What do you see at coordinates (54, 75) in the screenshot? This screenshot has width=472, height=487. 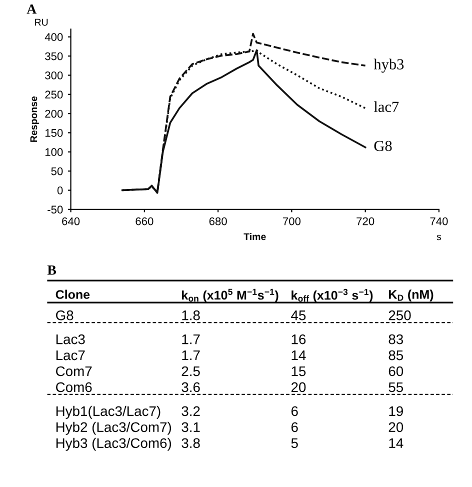 I see `y-tick-label: 300` at bounding box center [54, 75].